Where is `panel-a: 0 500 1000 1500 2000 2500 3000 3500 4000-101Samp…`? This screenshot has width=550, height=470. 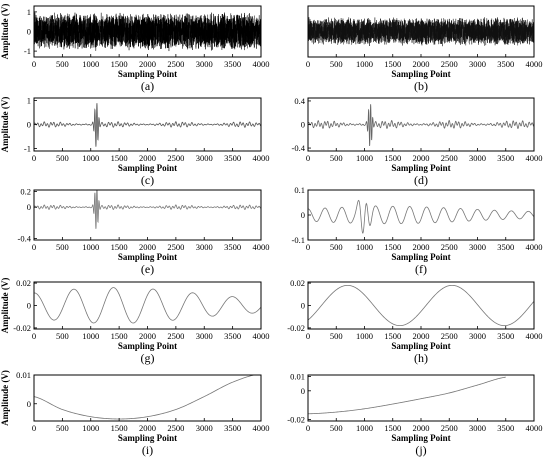
panel-a: 0 500 1000 1500 2000 2500 3000 3500 4000-101Samp… is located at coordinates (135, 48).